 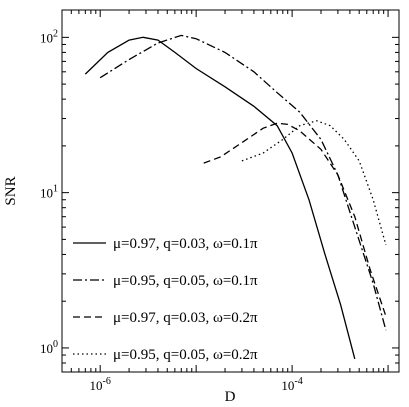 I want to click on legend-label-2: μ=0.95, q=0.05, ω=0.1π, so click(x=185, y=281).